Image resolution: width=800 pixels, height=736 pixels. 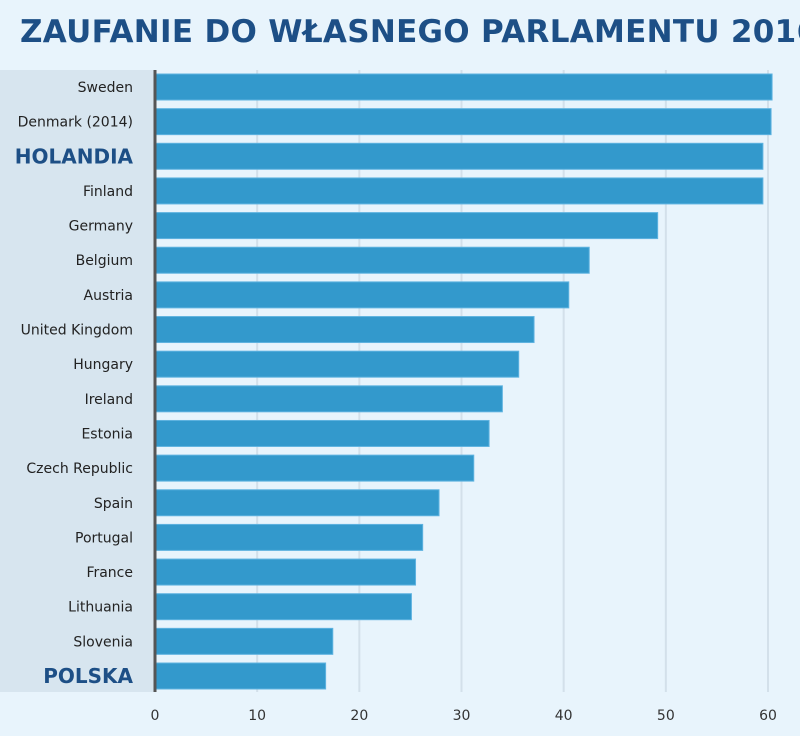 I want to click on bar-portugal, so click(x=289, y=537).